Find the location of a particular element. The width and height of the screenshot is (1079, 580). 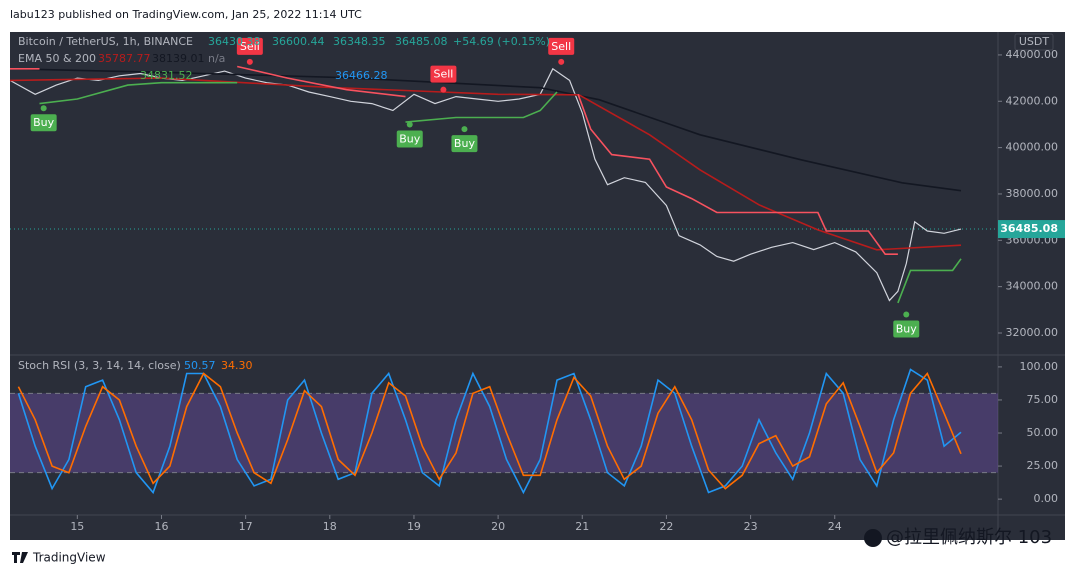

price-label: 36485.08 is located at coordinates (1029, 228).